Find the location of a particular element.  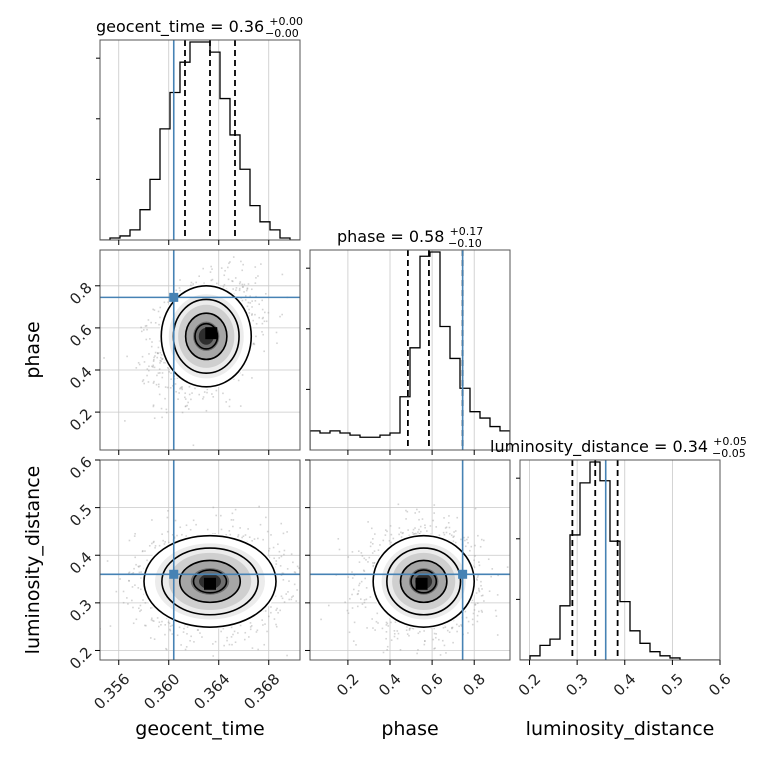

xlabel-luminosity-distance: luminosity_distance is located at coordinates (620, 729).